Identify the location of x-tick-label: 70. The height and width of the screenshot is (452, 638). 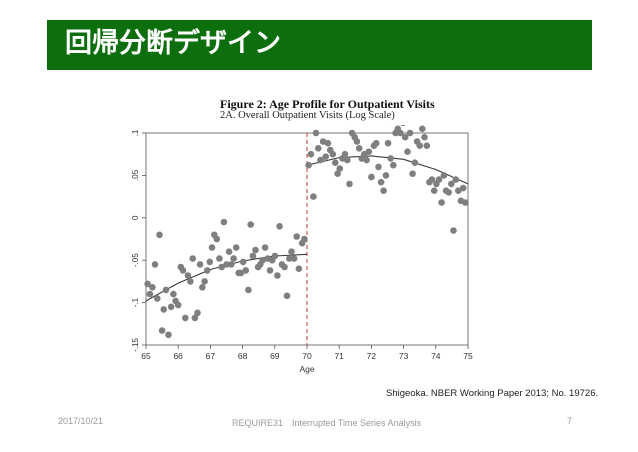
(307, 356).